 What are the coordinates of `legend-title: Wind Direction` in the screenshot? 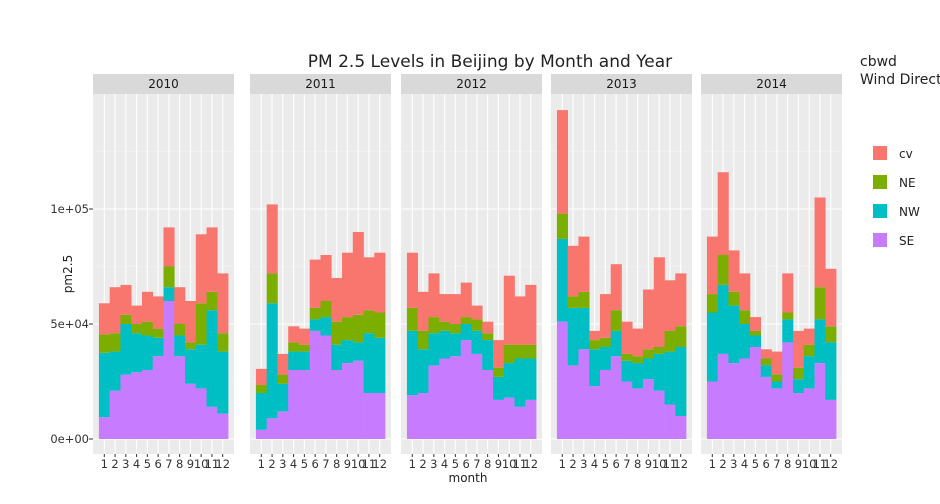 It's located at (900, 80).